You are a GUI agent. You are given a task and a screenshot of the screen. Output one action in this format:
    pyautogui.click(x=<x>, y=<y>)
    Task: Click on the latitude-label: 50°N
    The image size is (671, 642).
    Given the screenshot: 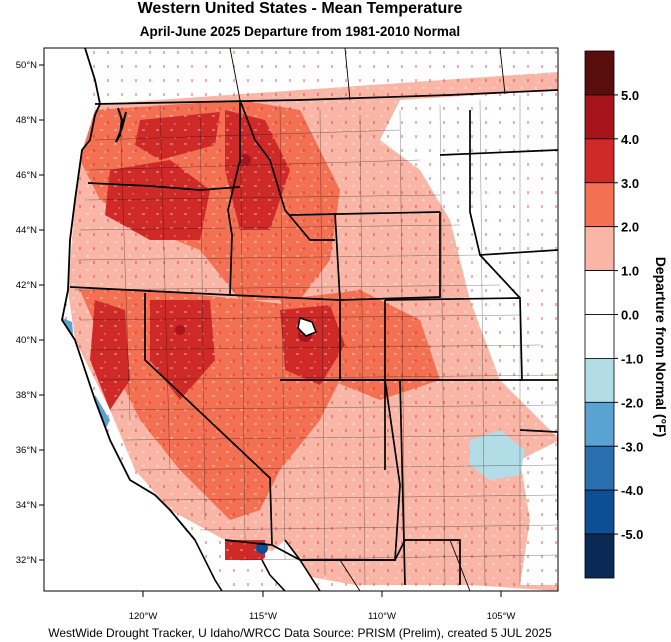 What is the action you would take?
    pyautogui.click(x=26, y=65)
    